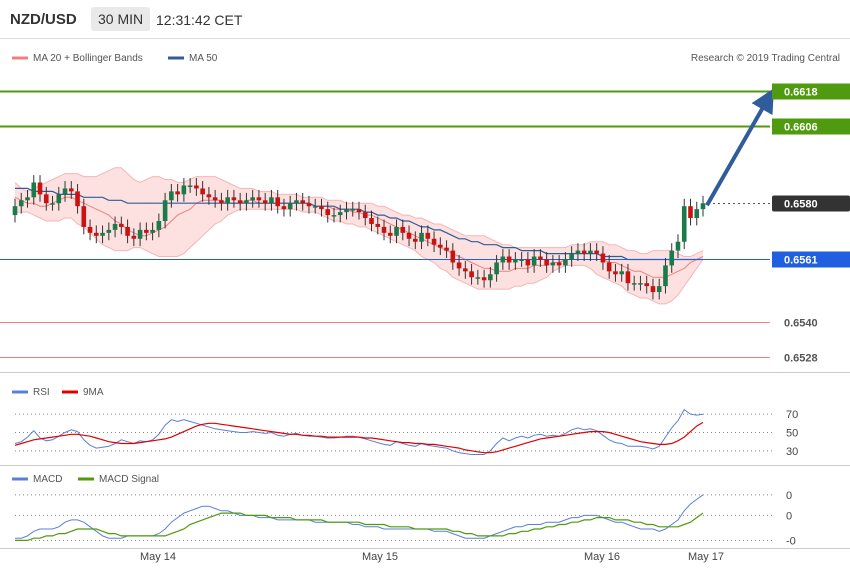 This screenshot has width=850, height=576. I want to click on timeframe-button: 30 MIN, so click(121, 19).